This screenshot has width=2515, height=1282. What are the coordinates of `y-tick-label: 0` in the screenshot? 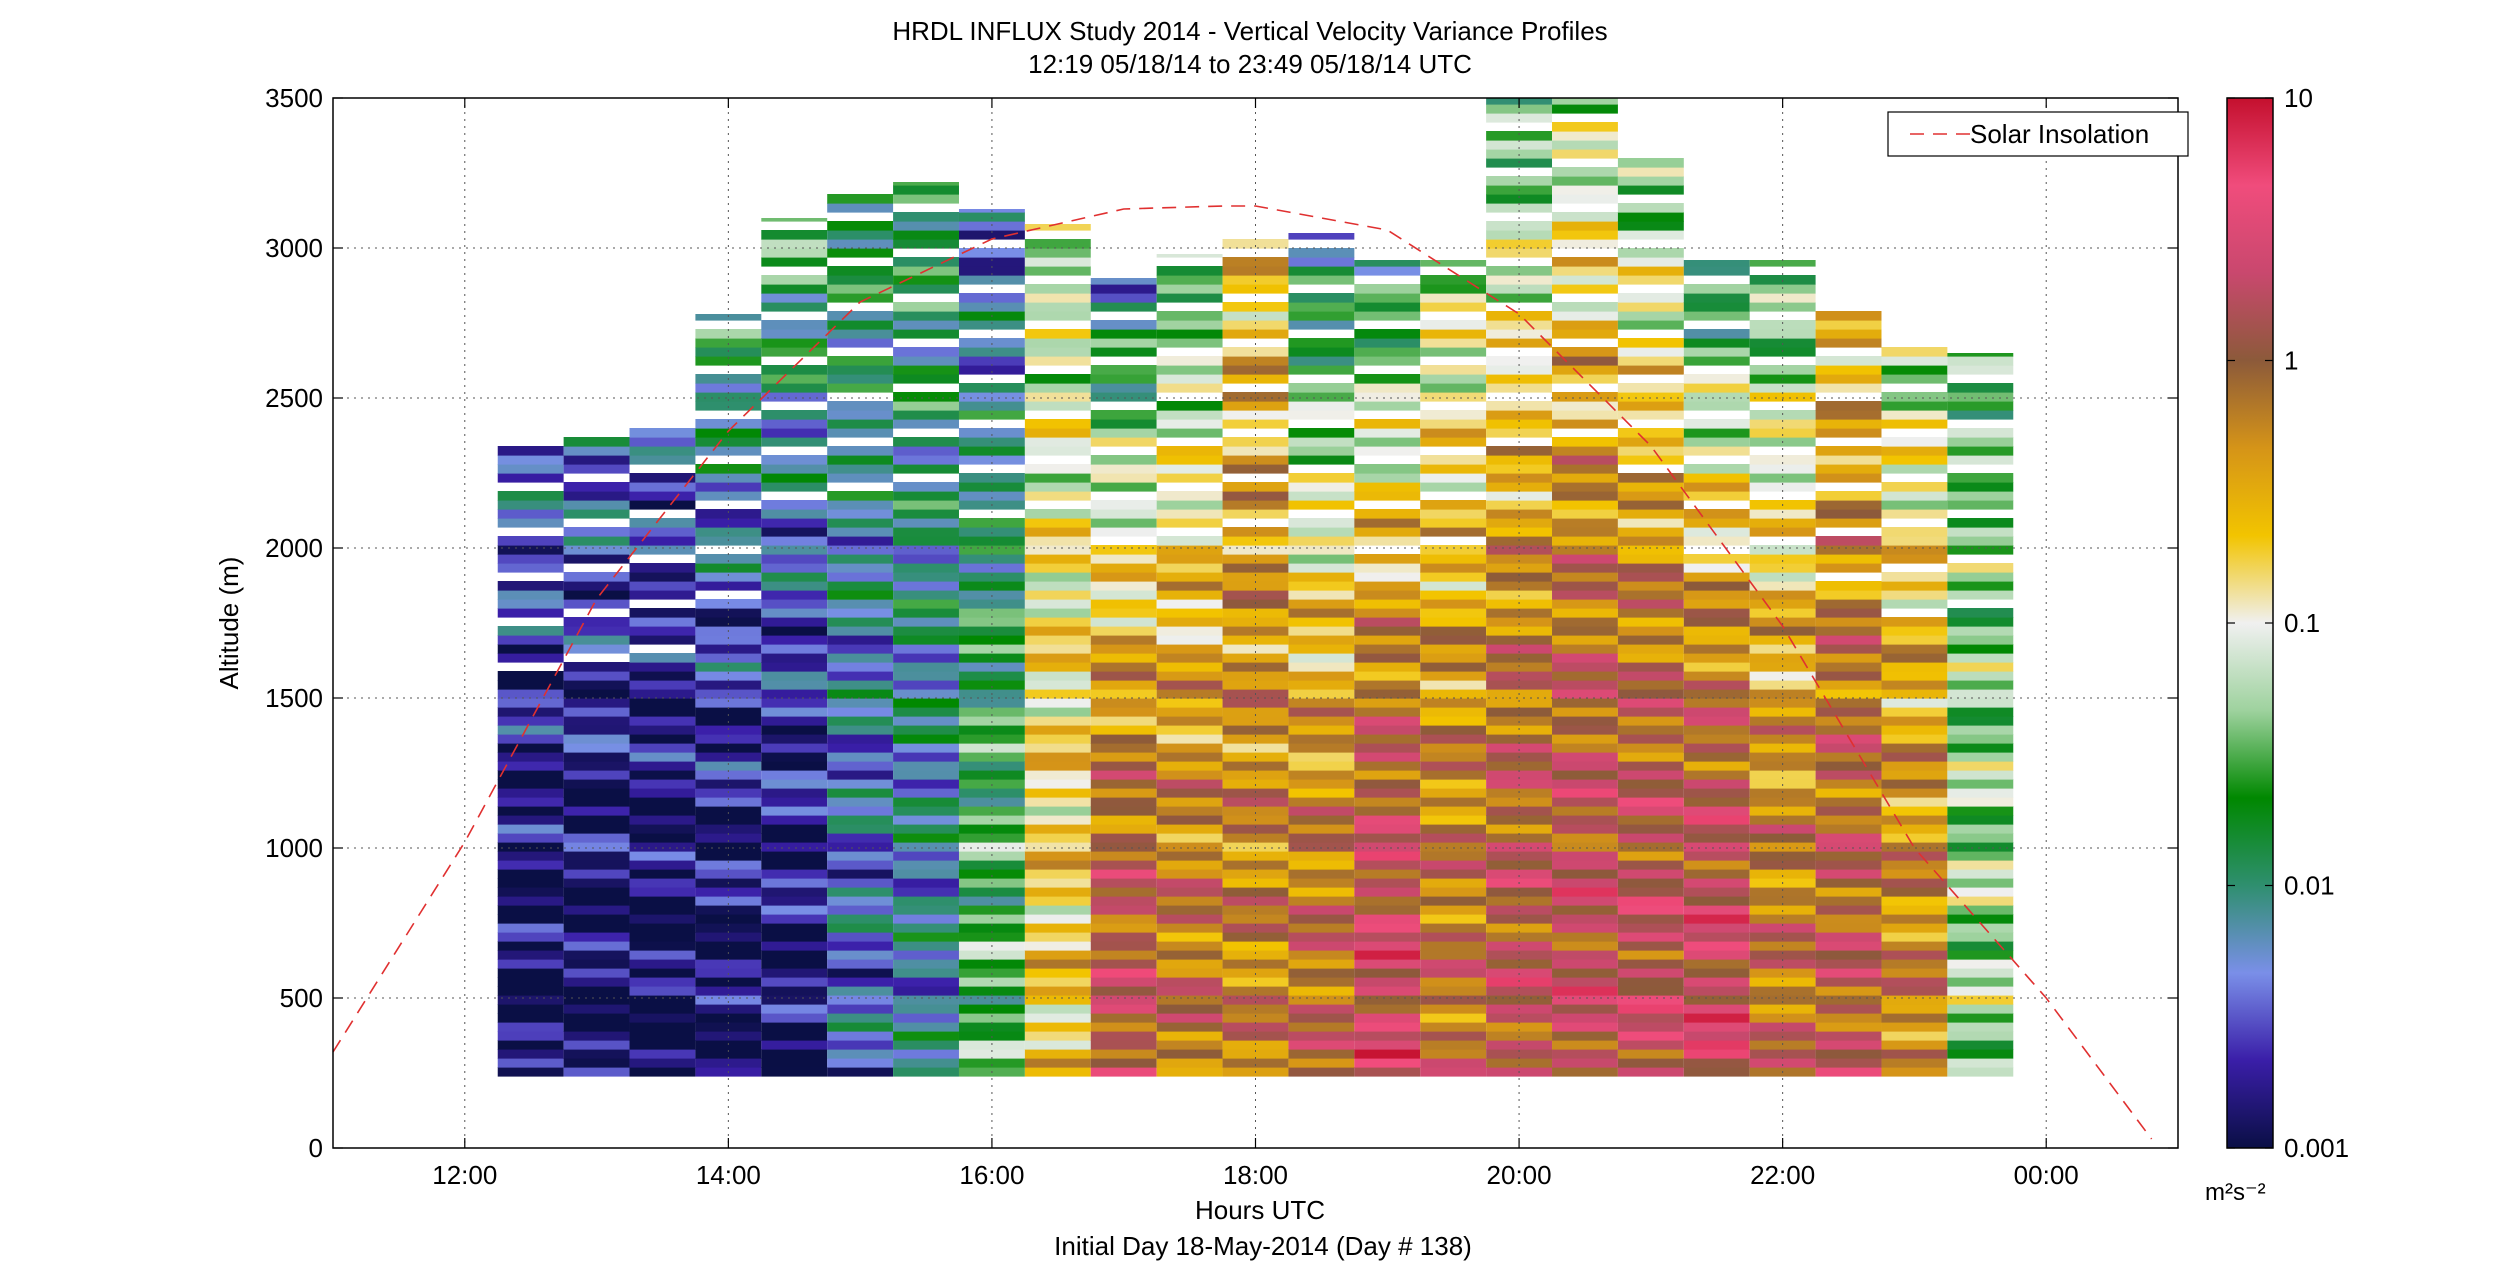 It's located at (316, 1148).